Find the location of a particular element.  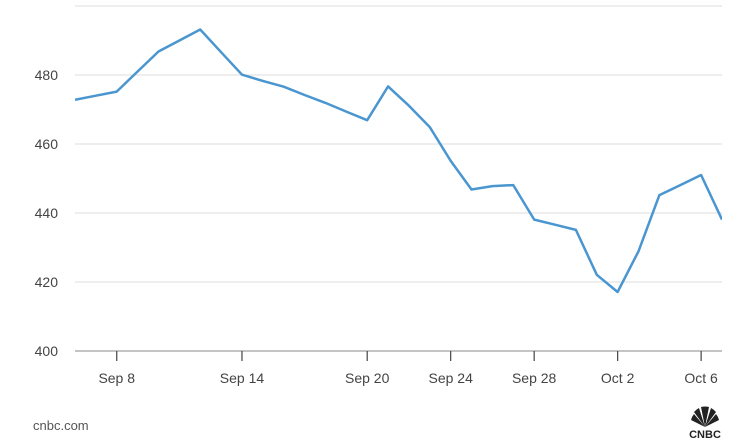

cnbc-logo: CNBC is located at coordinates (705, 423).